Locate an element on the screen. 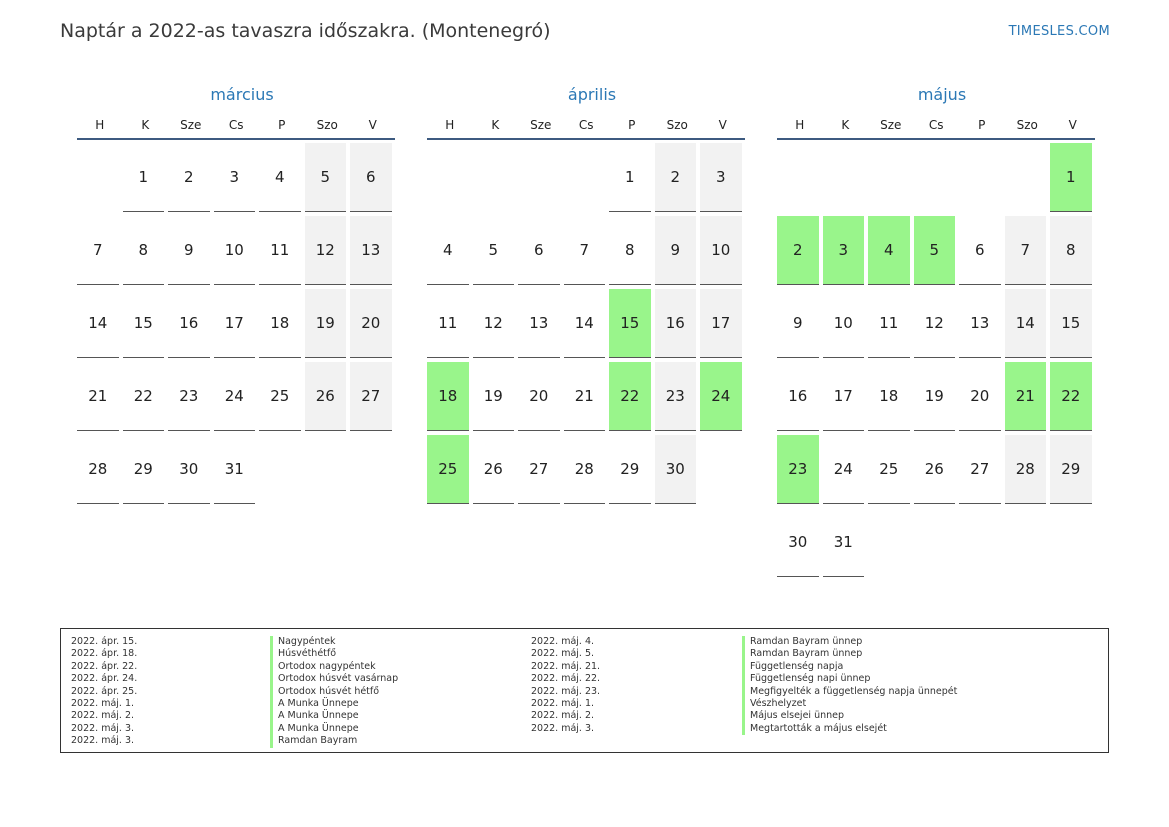 The image size is (1169, 827). holiday-day-cell: 21 is located at coordinates (1027, 398).